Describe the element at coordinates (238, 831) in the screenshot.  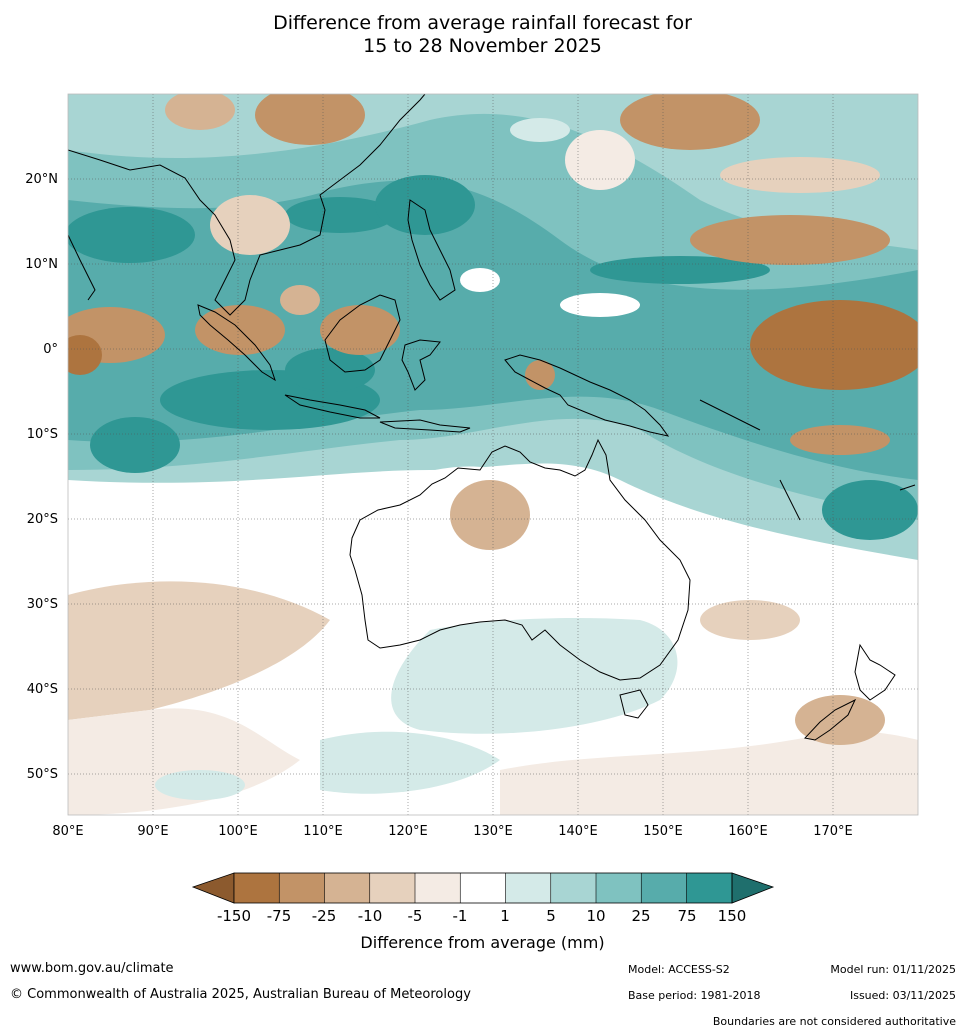
I see `lon-label: 100°E` at that location.